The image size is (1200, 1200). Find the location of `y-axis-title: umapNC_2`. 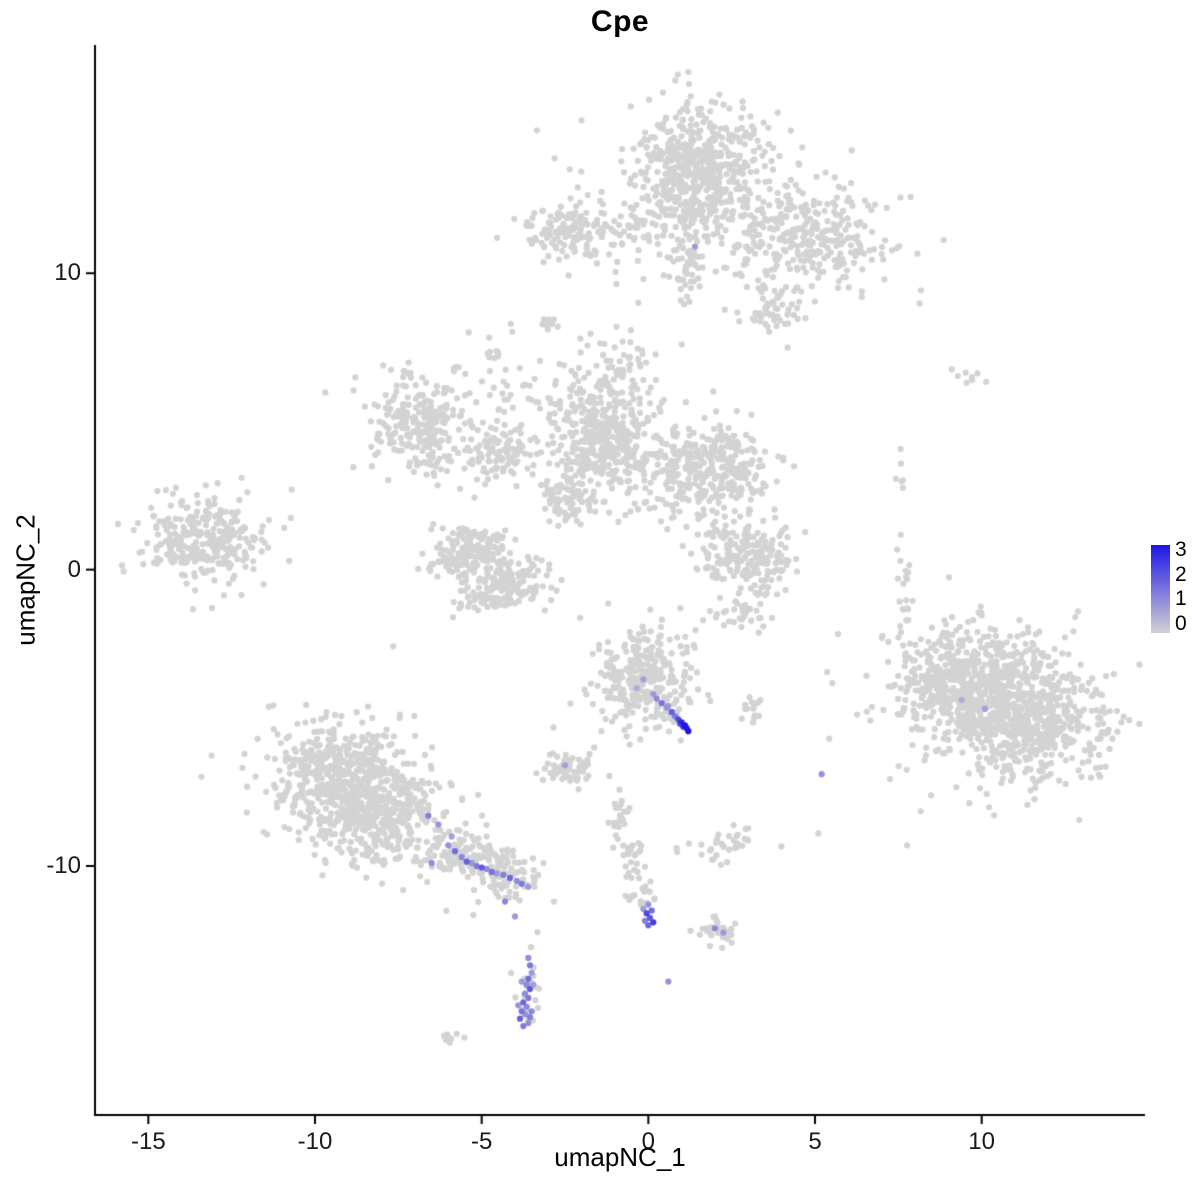

y-axis-title: umapNC_2 is located at coordinates (25, 580).